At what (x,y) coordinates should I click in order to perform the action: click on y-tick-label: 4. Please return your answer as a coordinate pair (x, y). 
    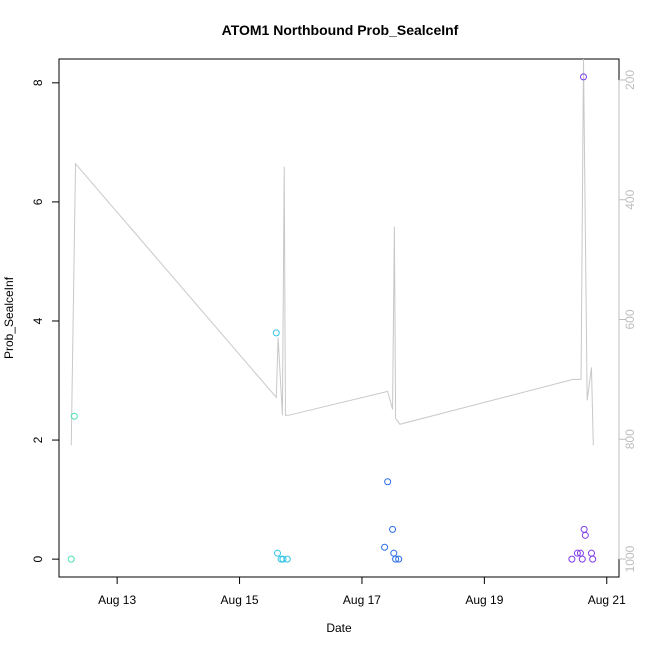
    Looking at the image, I should click on (38, 320).